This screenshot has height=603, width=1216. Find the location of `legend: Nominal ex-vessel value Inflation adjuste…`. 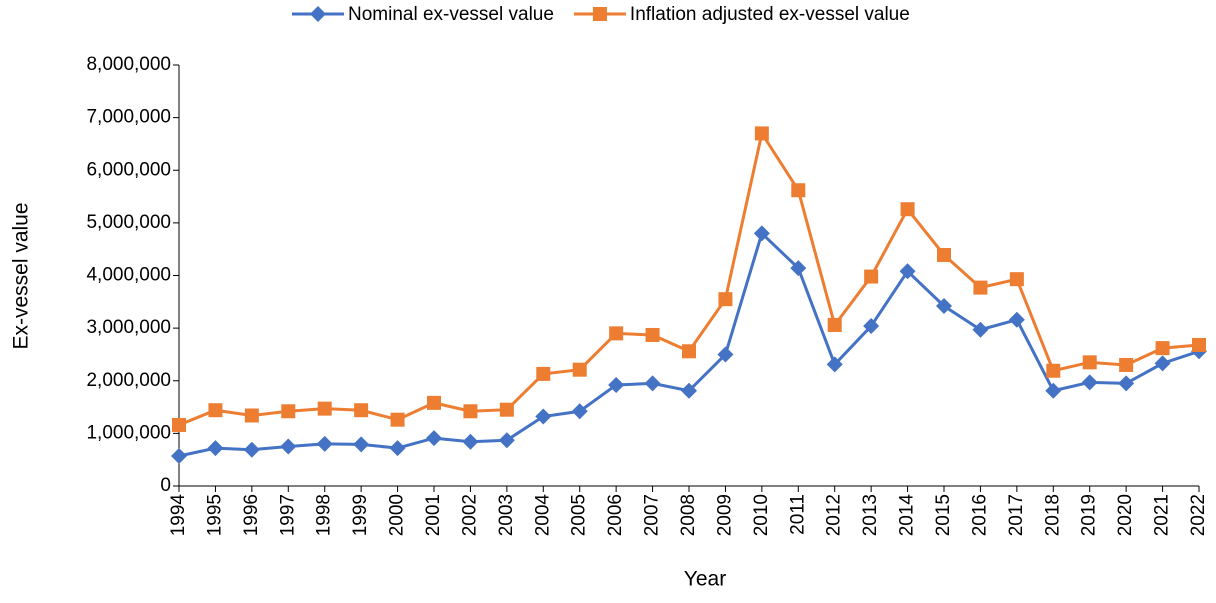

legend: Nominal ex-vessel value Inflation adjuste… is located at coordinates (601, 14).